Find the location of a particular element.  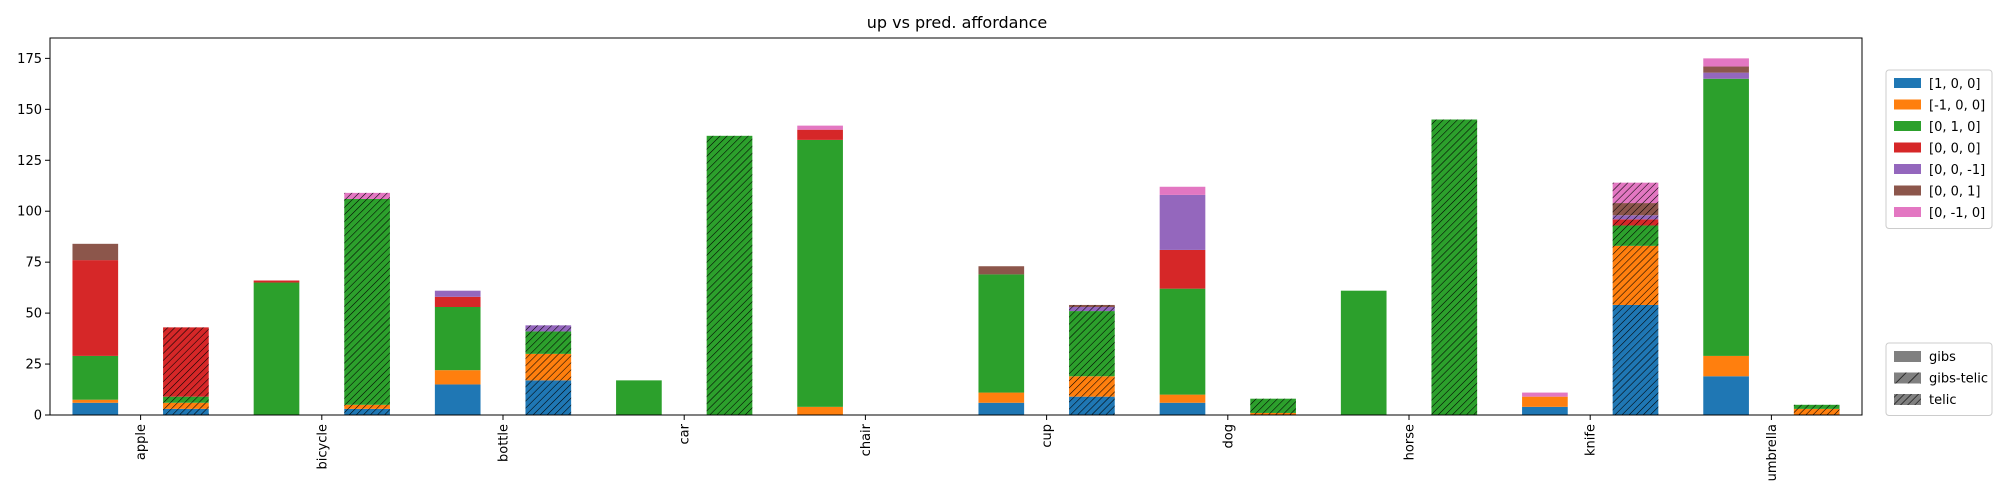

x-tick-label-chair: chair is located at coordinates (866, 439).